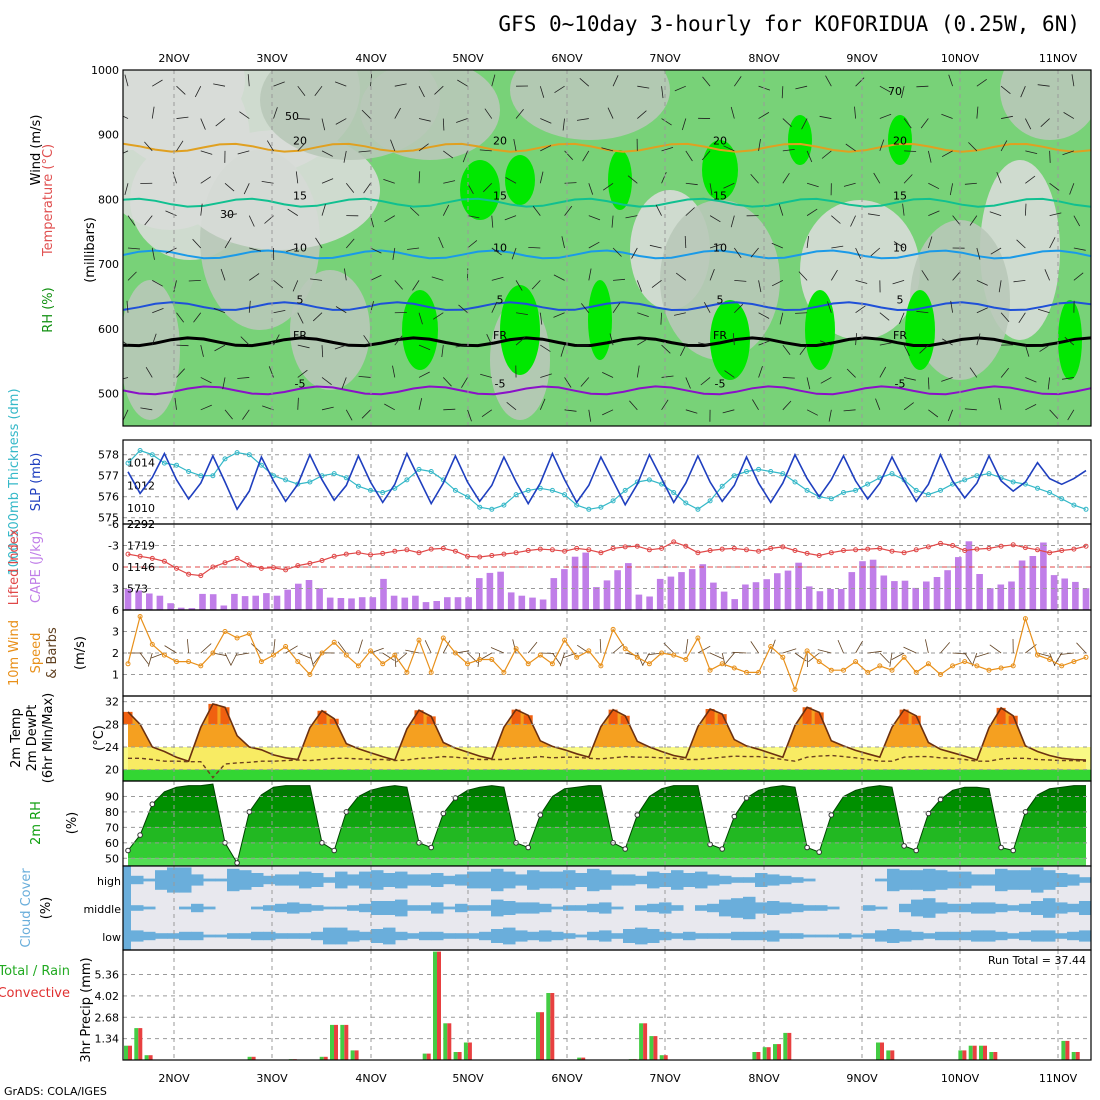  Describe the element at coordinates (720, 299) in the screenshot. I see `isotherm-label: 5` at that location.